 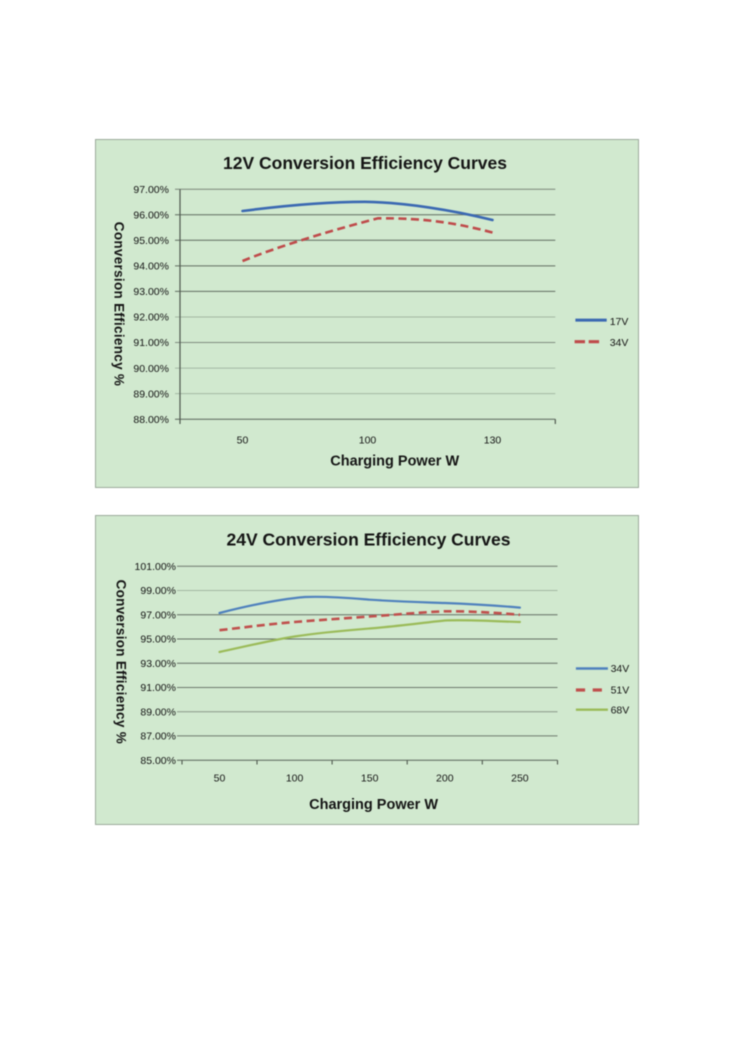 What do you see at coordinates (370, 779) in the screenshot?
I see `svg-text: 150` at bounding box center [370, 779].